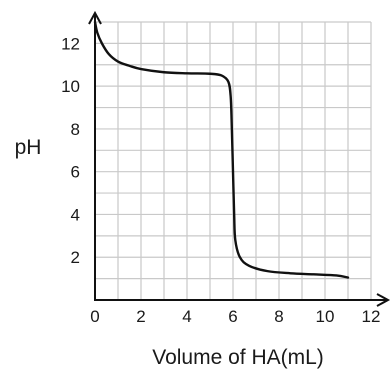 The width and height of the screenshot is (391, 369). I want to click on x-tick-label: 8, so click(278, 316).